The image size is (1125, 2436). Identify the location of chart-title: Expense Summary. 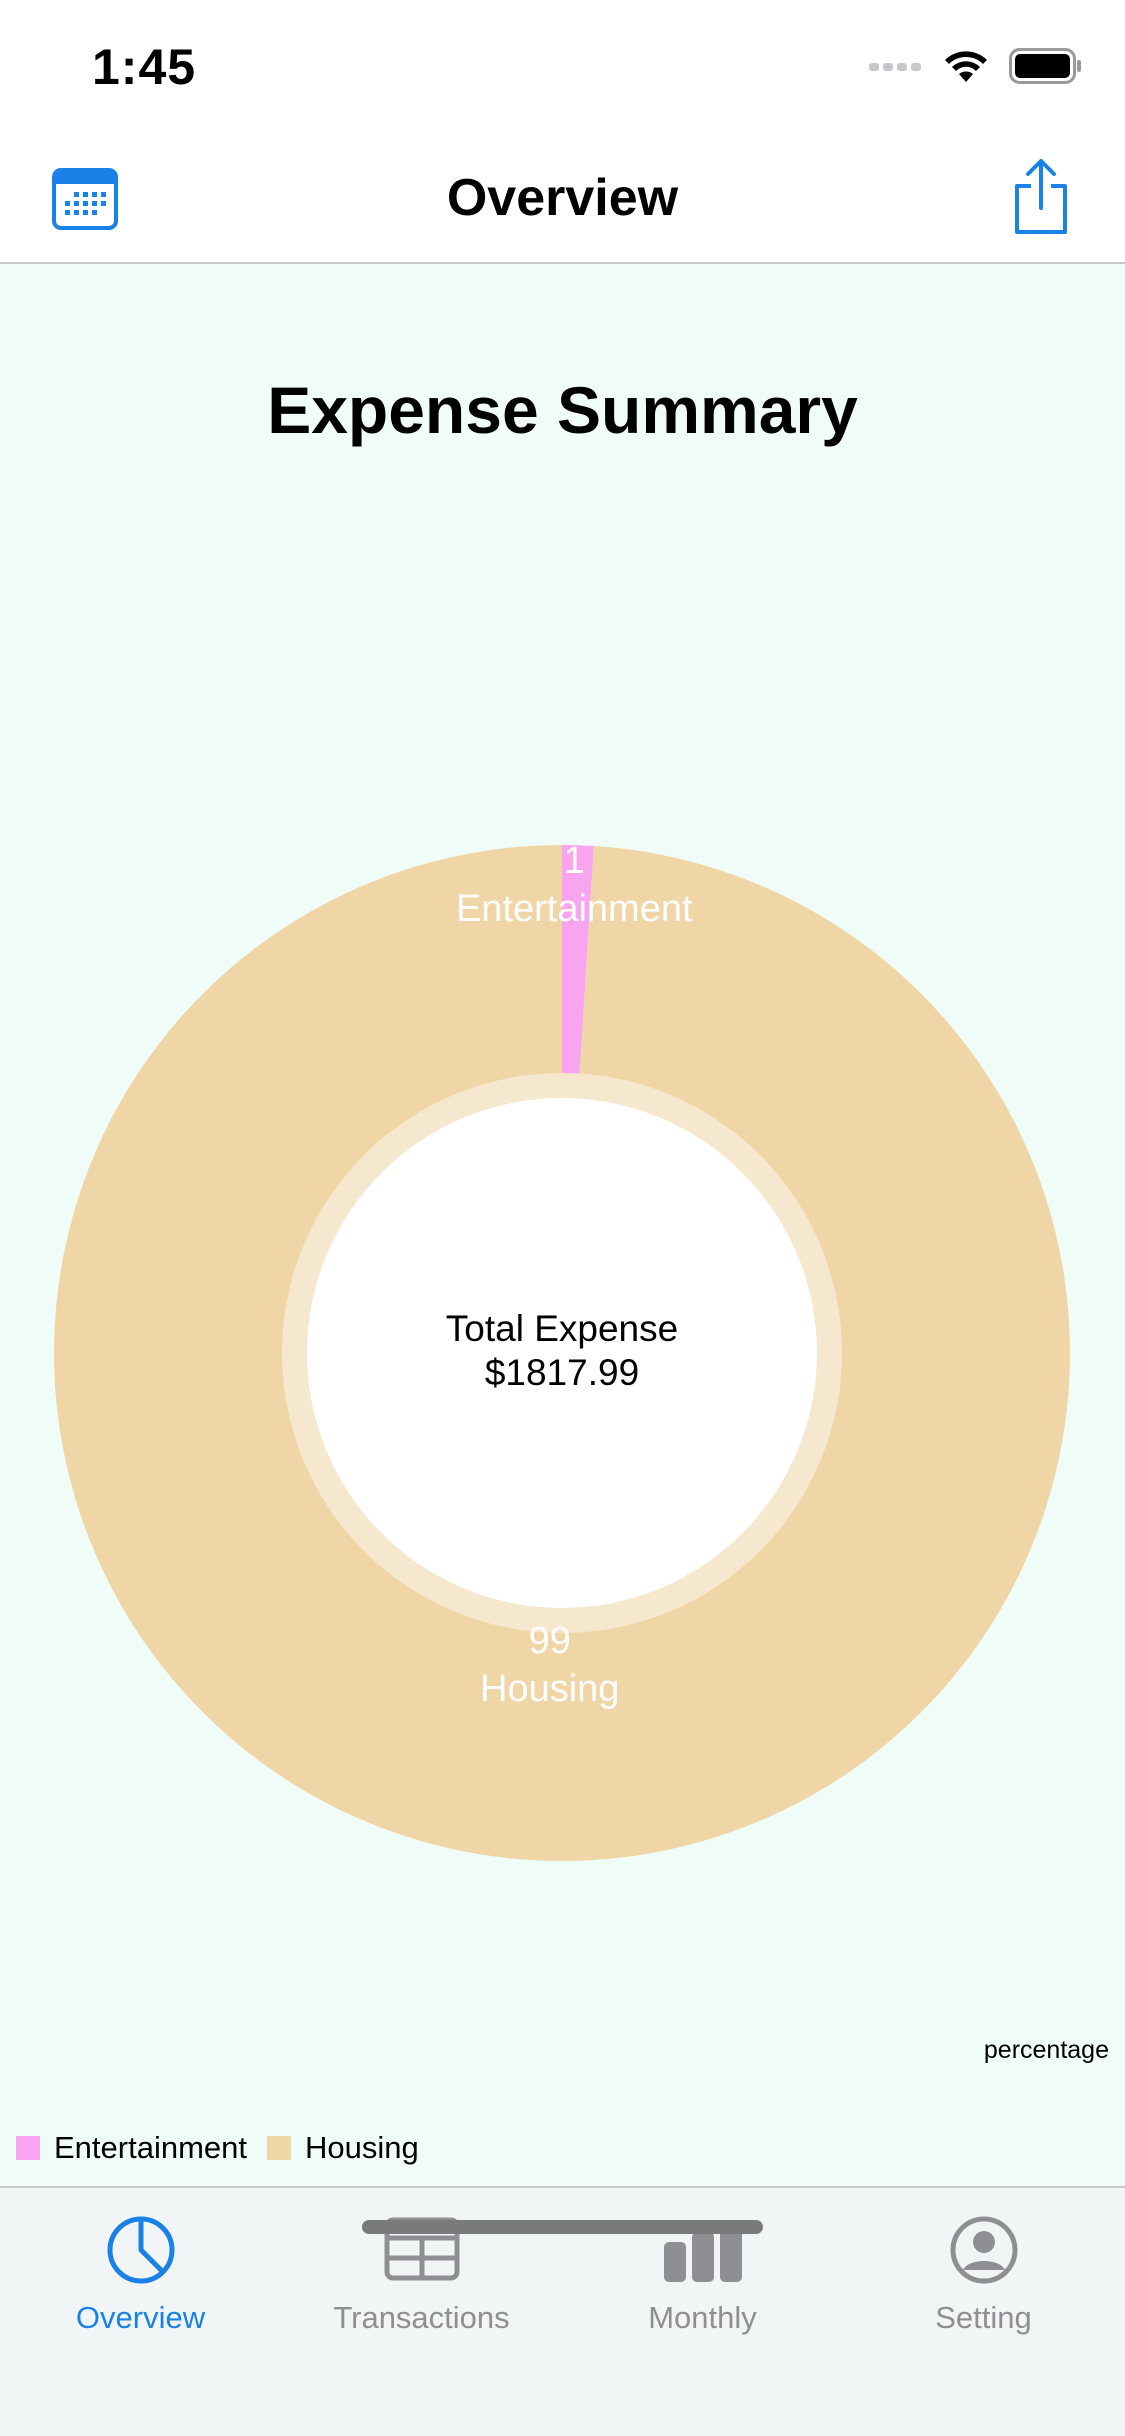
(562, 410).